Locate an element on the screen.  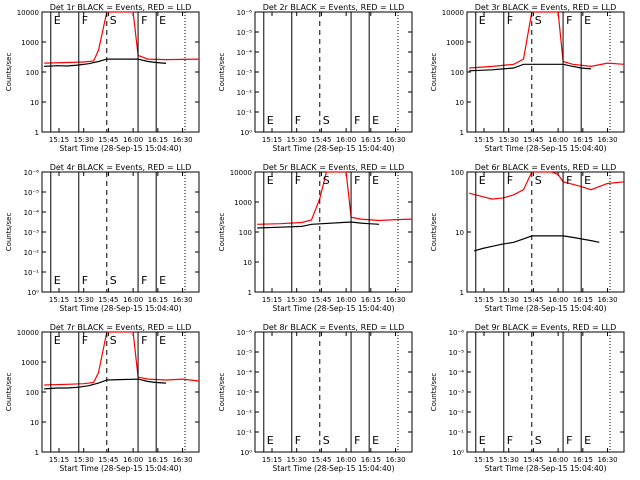
x-tick-label: 15:15 is located at coordinates (272, 460).